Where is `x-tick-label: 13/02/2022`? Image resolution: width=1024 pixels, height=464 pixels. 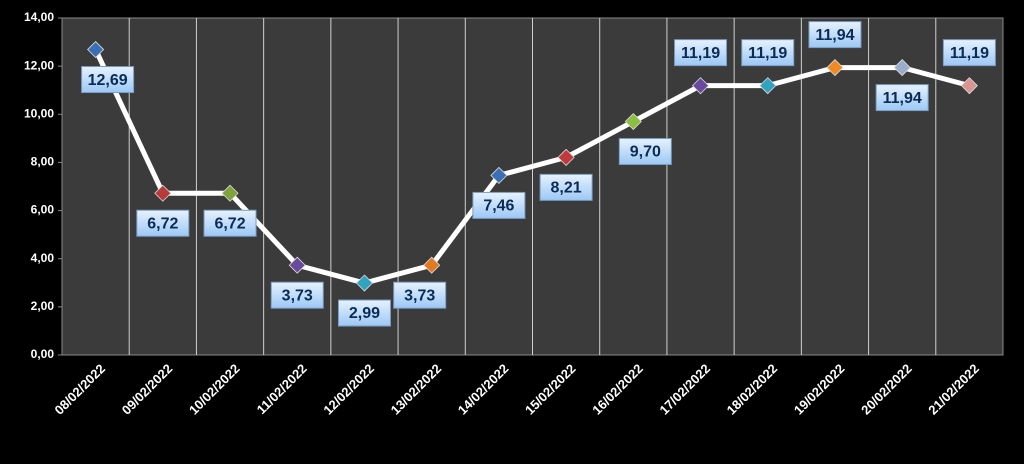
x-tick-label: 13/02/2022 is located at coordinates (416, 389).